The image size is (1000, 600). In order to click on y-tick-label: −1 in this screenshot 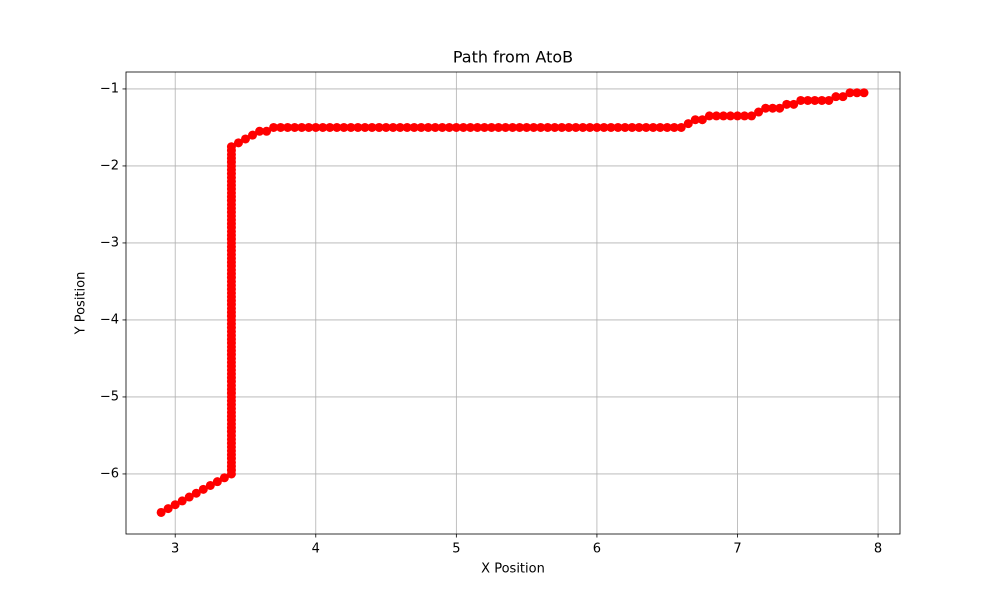, I will do `click(109, 88)`.